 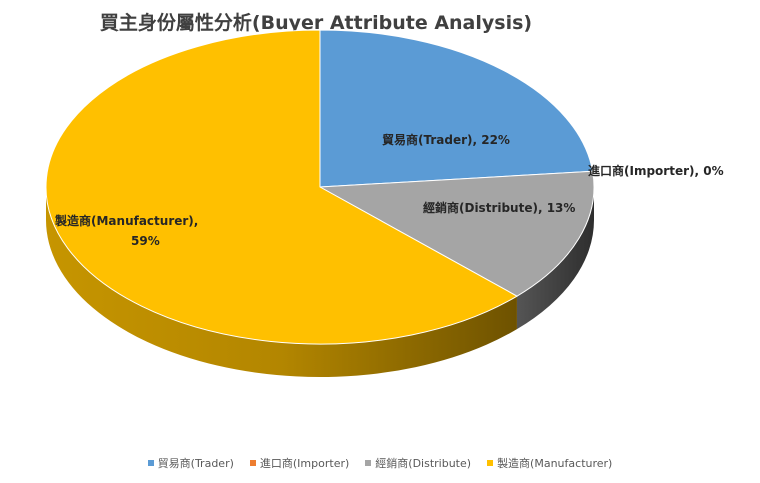 I want to click on legend-item-importer: 進口商(Importer), so click(x=299, y=463).